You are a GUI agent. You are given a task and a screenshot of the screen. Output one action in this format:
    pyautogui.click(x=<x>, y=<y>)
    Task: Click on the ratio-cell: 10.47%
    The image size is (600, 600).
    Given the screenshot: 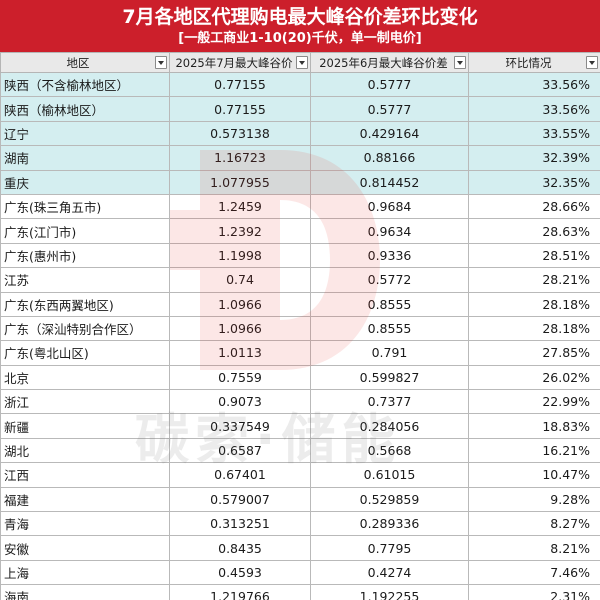 What is the action you would take?
    pyautogui.click(x=534, y=475)
    